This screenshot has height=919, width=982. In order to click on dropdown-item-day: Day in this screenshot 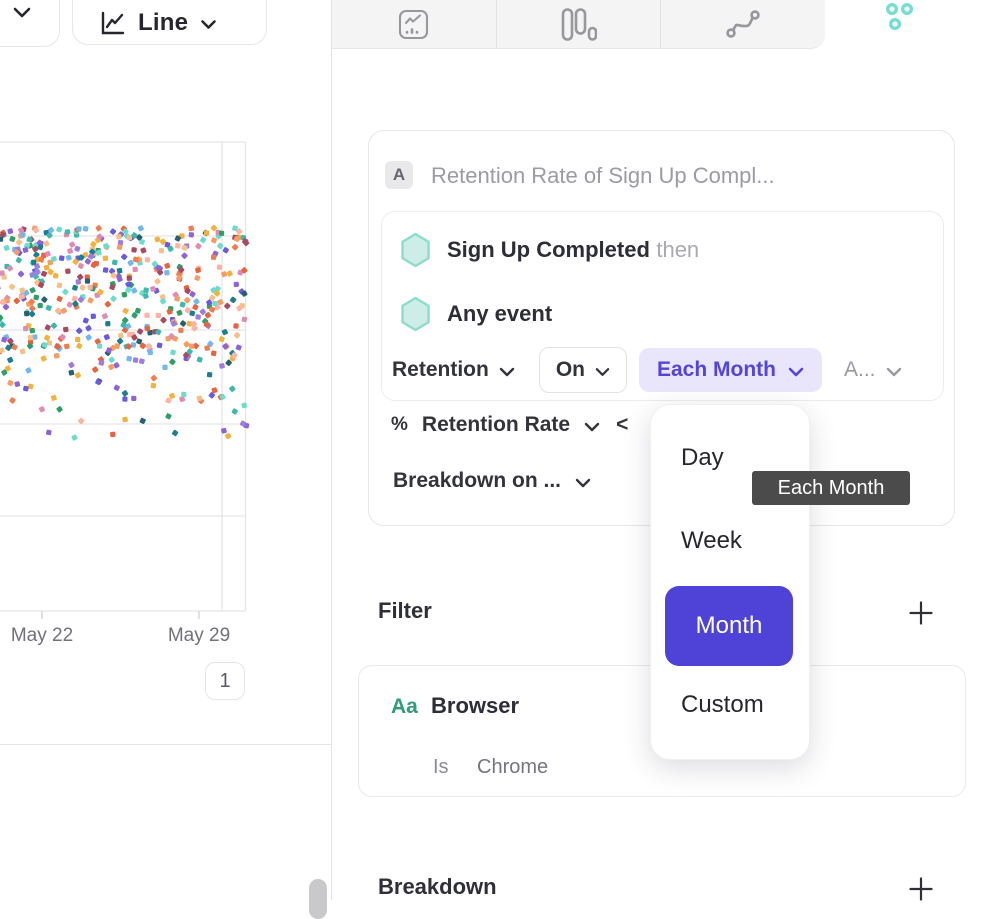, I will do `click(702, 457)`.